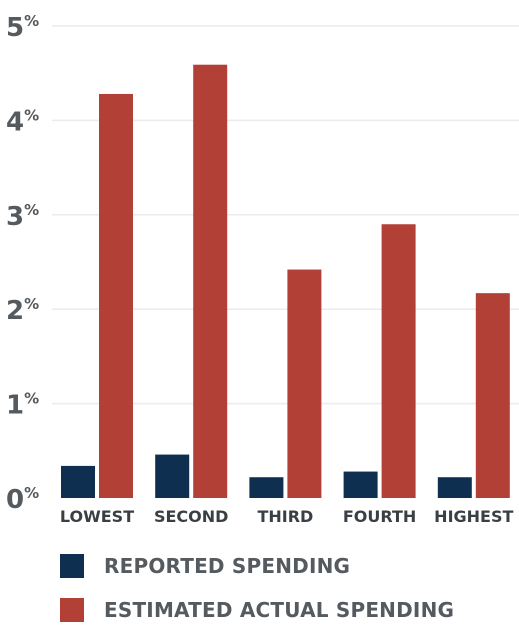 The width and height of the screenshot is (519, 640). I want to click on x-tick-second: SECOND, so click(191, 516).